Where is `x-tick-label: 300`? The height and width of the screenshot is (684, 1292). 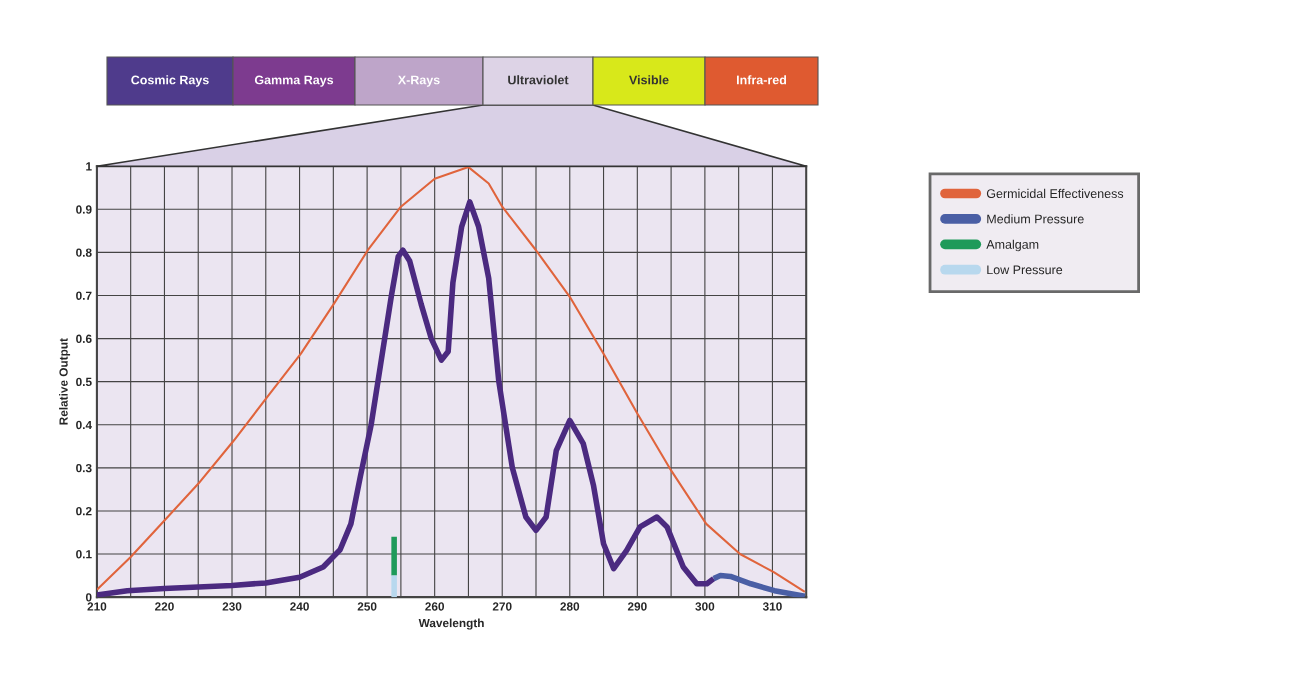
x-tick-label: 300 is located at coordinates (705, 606).